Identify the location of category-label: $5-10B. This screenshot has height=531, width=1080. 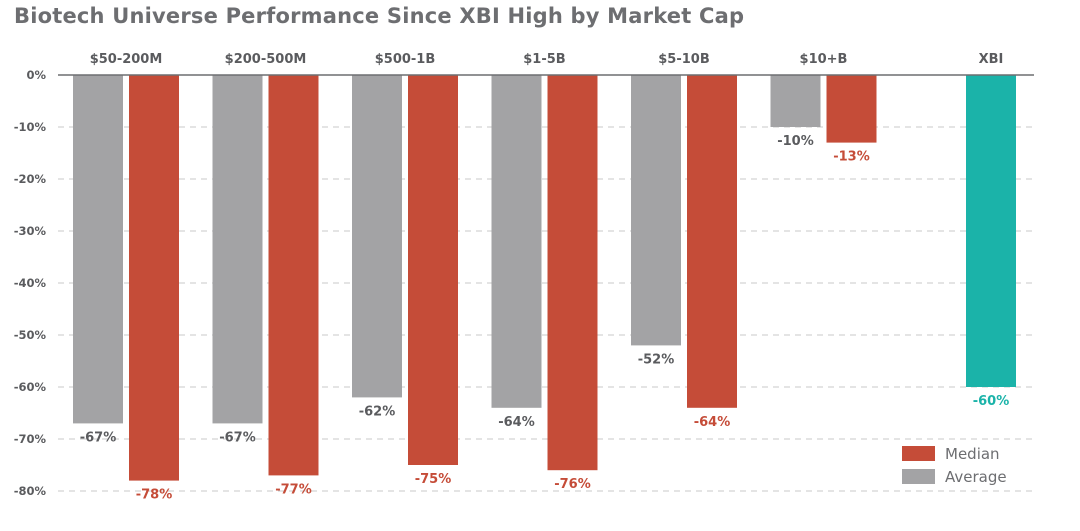
(684, 59).